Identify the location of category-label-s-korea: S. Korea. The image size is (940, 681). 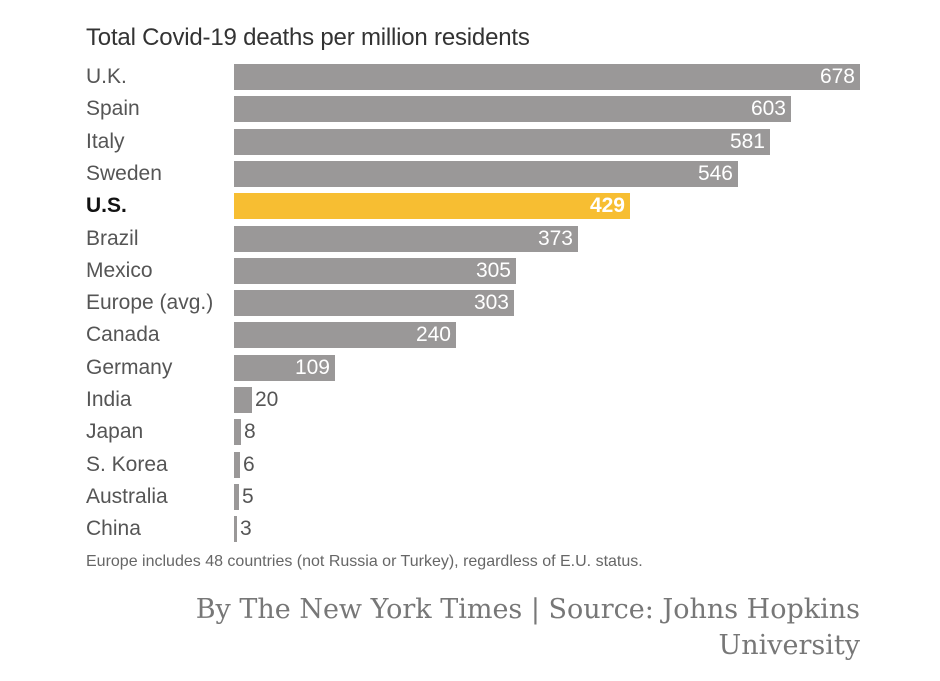
(127, 464).